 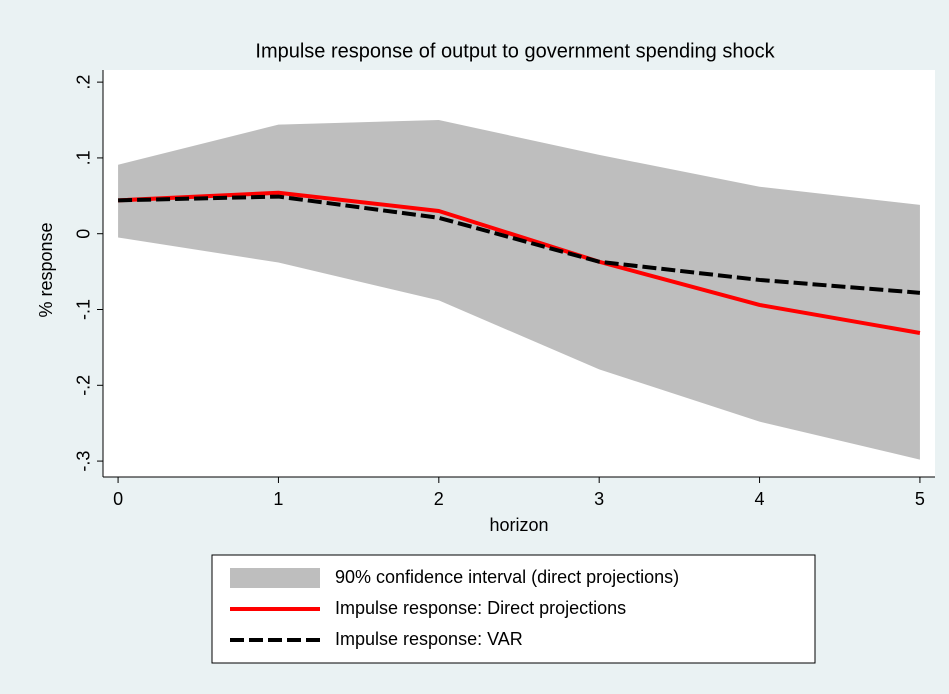 I want to click on series-line, so click(x=519, y=244).